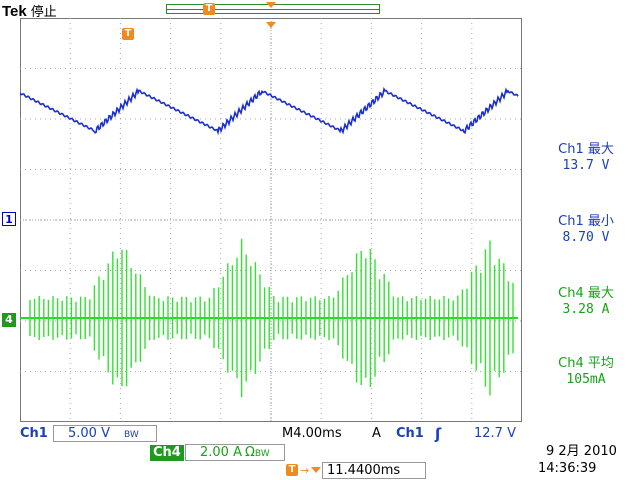 This screenshot has width=640, height=480. I want to click on ch4-label: Ch4, so click(167, 453).